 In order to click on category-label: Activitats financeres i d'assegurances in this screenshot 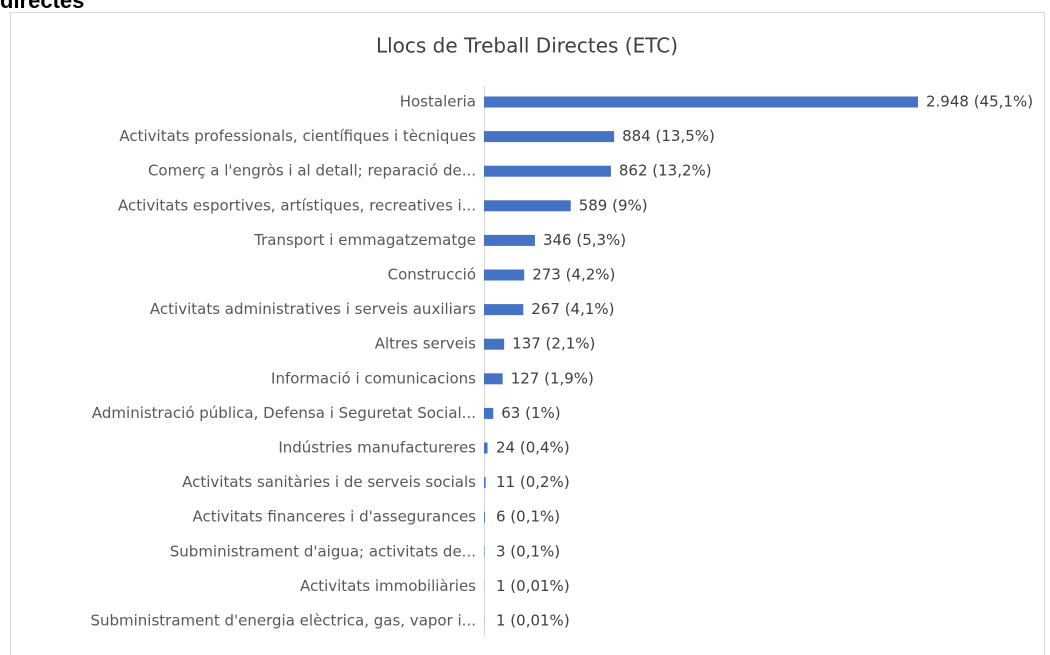, I will do `click(335, 517)`.